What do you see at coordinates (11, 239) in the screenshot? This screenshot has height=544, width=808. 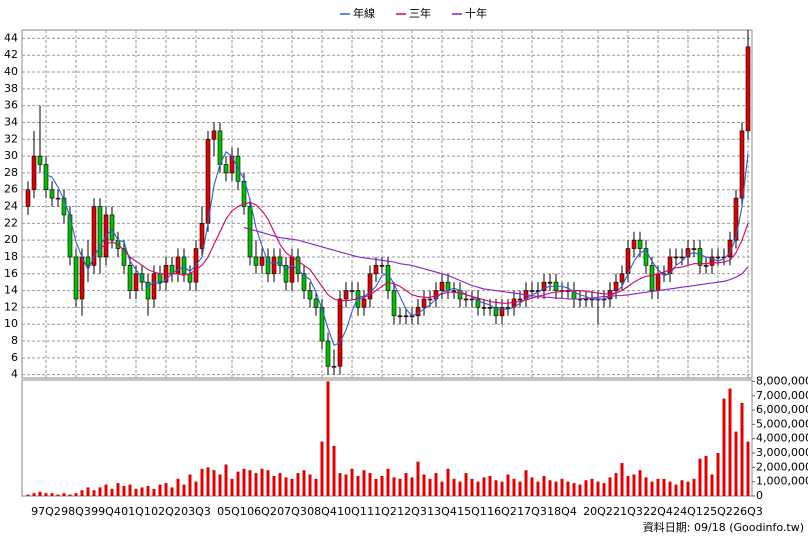 I see `y-tick-label: 20` at bounding box center [11, 239].